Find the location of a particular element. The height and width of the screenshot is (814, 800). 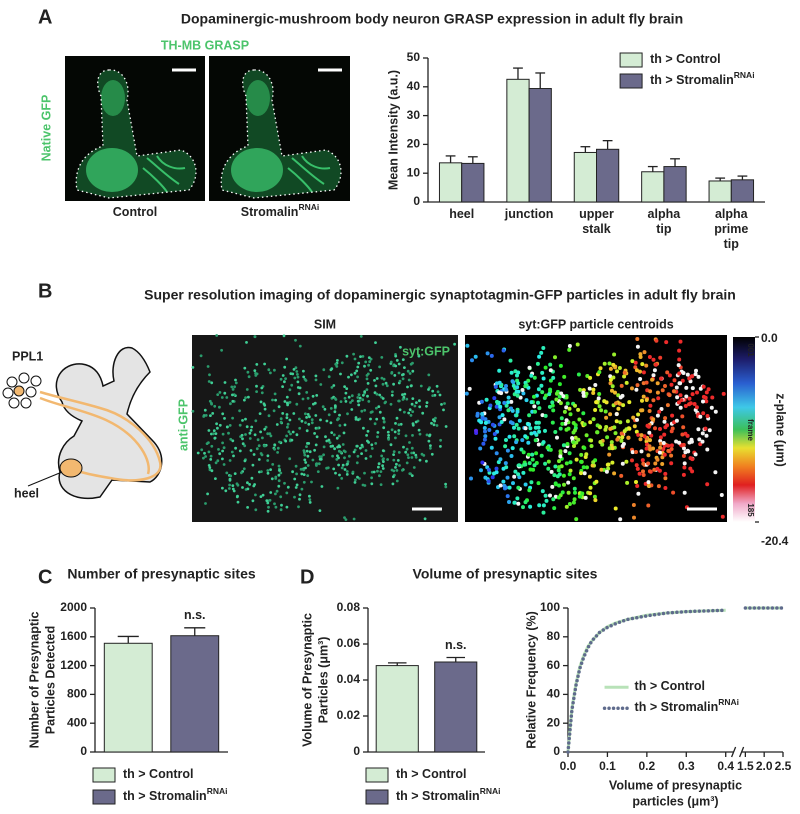

chart-title: Number of presynaptic sites is located at coordinates (161, 574).